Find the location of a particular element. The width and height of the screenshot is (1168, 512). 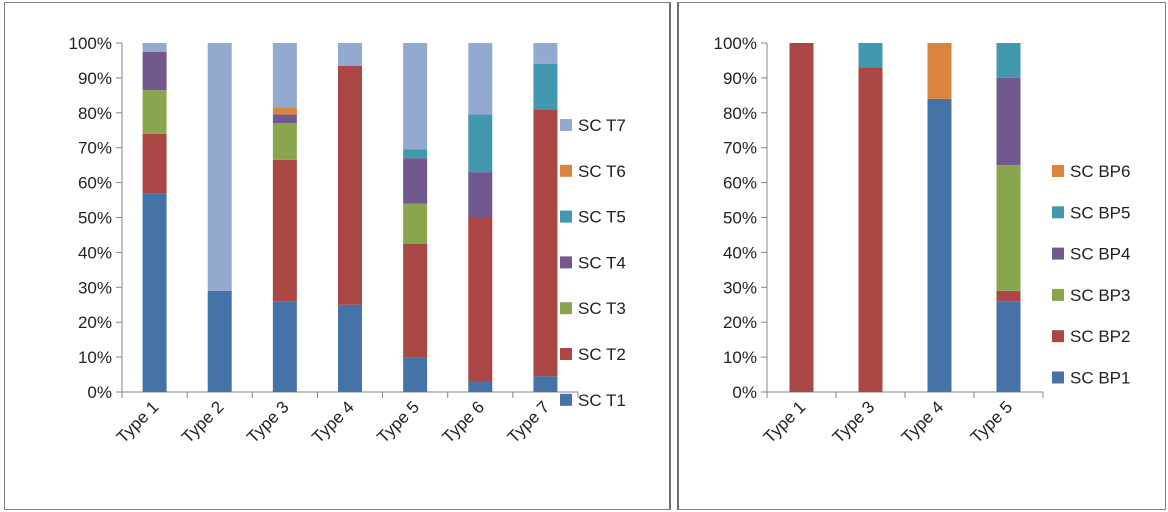

legend-label: SC T1 is located at coordinates (602, 400).